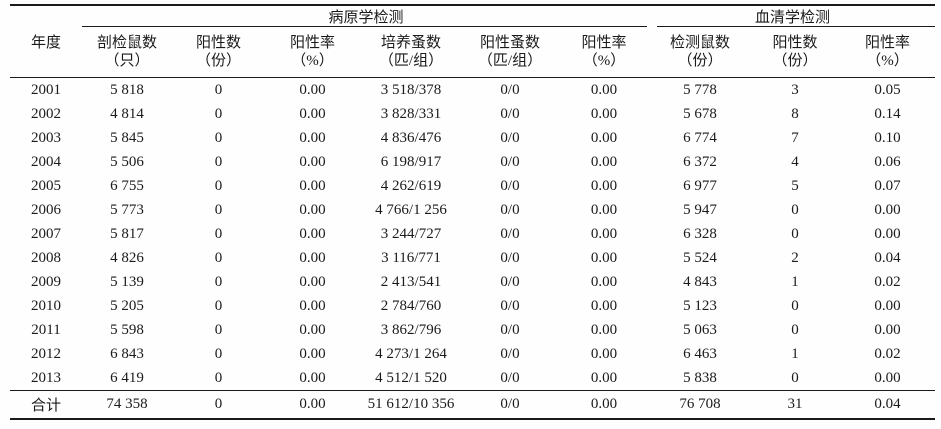 This screenshot has height=429, width=941. What do you see at coordinates (795, 404) in the screenshot?
I see `total-cell: 31` at bounding box center [795, 404].